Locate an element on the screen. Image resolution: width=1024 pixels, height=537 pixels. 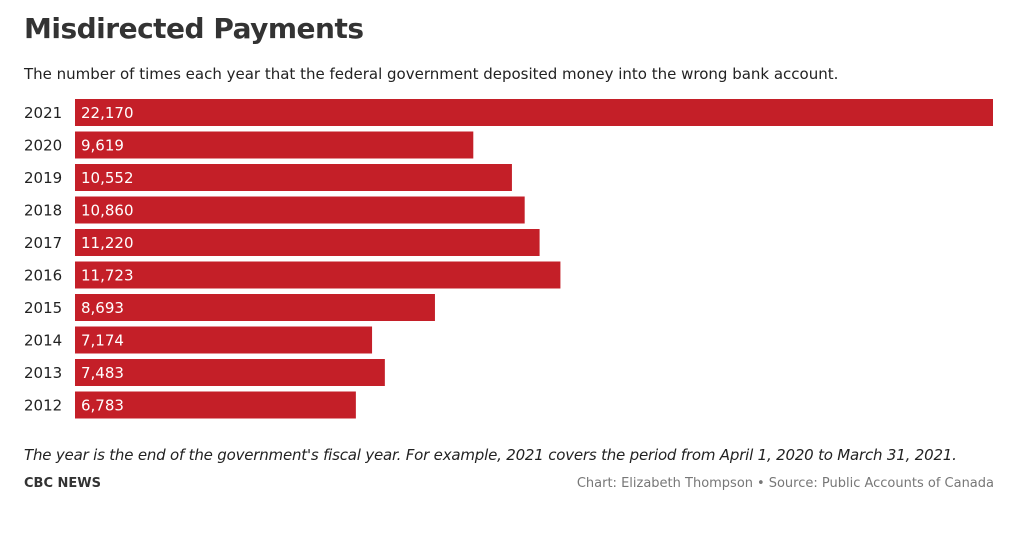
category-label-2021: 2021 is located at coordinates (43, 113).